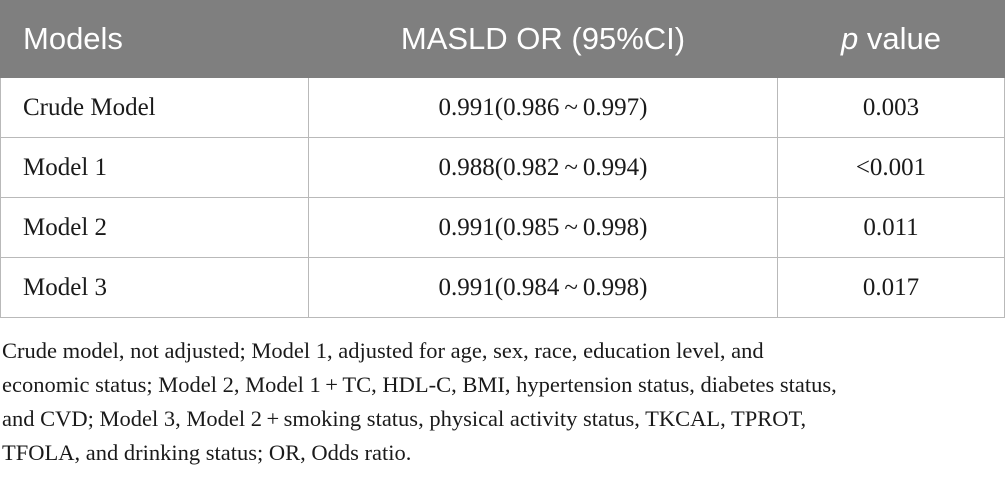 This screenshot has width=1005, height=483. Describe the element at coordinates (543, 287) in the screenshot. I see `or-ci-cell: 0.991(0.984 ~ 0.998)` at that location.